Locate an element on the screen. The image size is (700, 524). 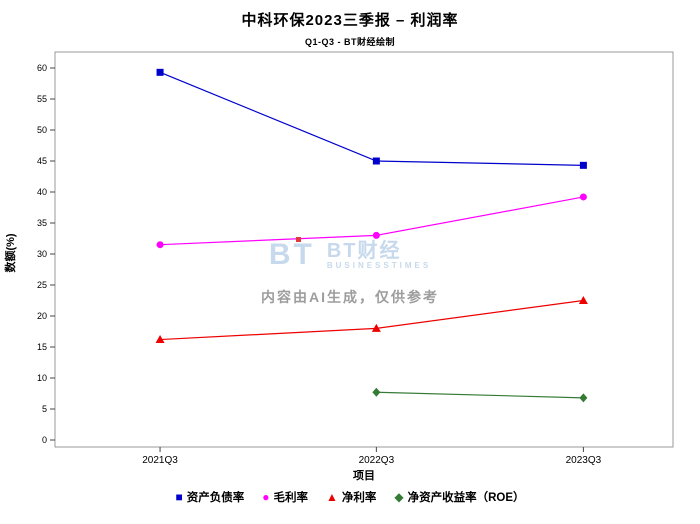
legend-marker-triangle-icon: ▲ is located at coordinates (331, 497).